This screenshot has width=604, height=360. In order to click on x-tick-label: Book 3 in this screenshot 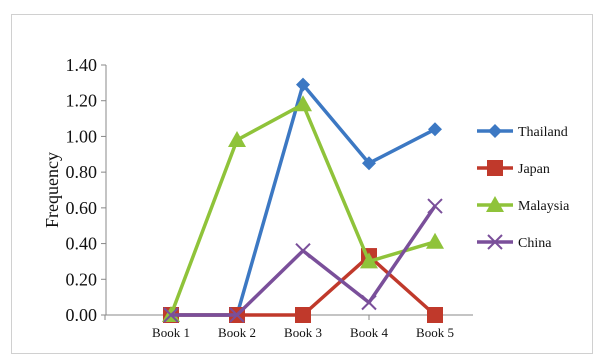, I will do `click(303, 332)`.